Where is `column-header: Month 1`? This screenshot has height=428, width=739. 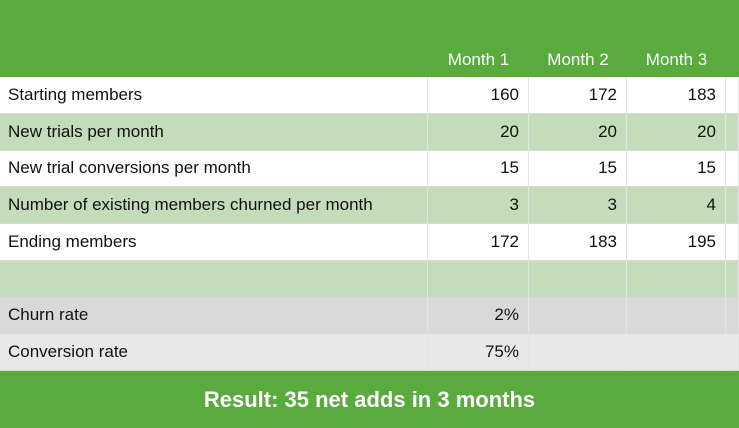
column-header: Month 1 is located at coordinates (478, 59).